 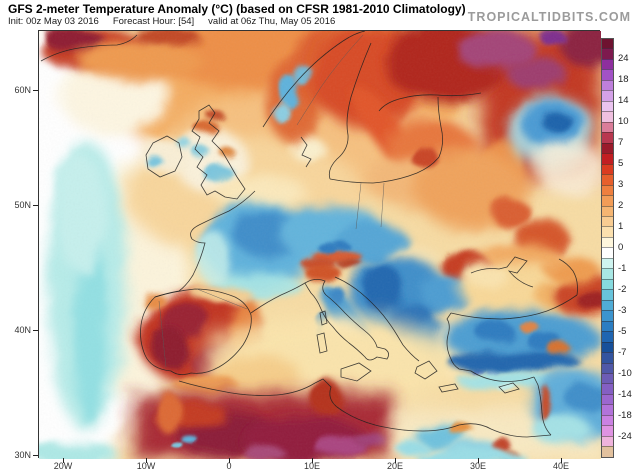 What do you see at coordinates (623, 121) in the screenshot?
I see `colorbar-tick-label: 10` at bounding box center [623, 121].